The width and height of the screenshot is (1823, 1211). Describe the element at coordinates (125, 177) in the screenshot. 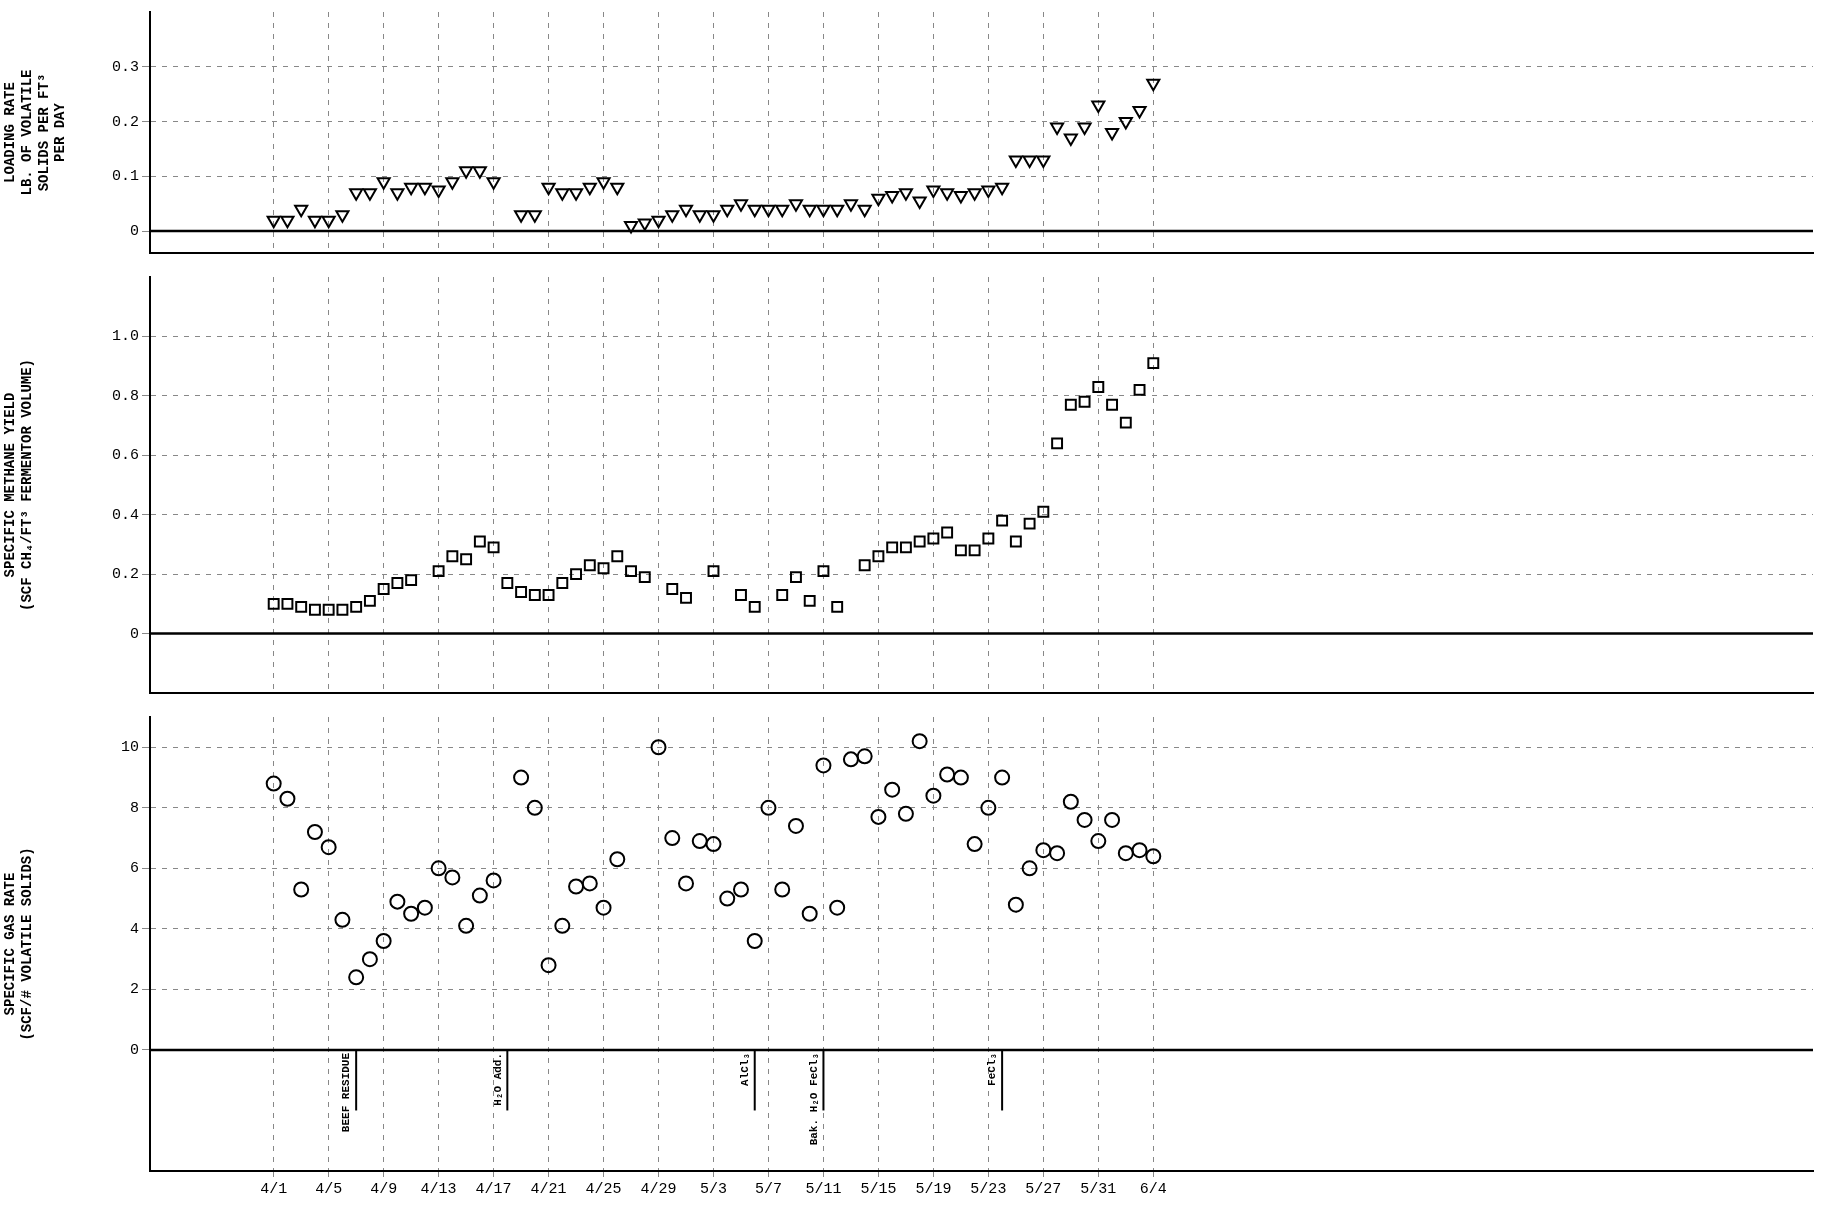

I see `y-tick-label: 0.1` at that location.